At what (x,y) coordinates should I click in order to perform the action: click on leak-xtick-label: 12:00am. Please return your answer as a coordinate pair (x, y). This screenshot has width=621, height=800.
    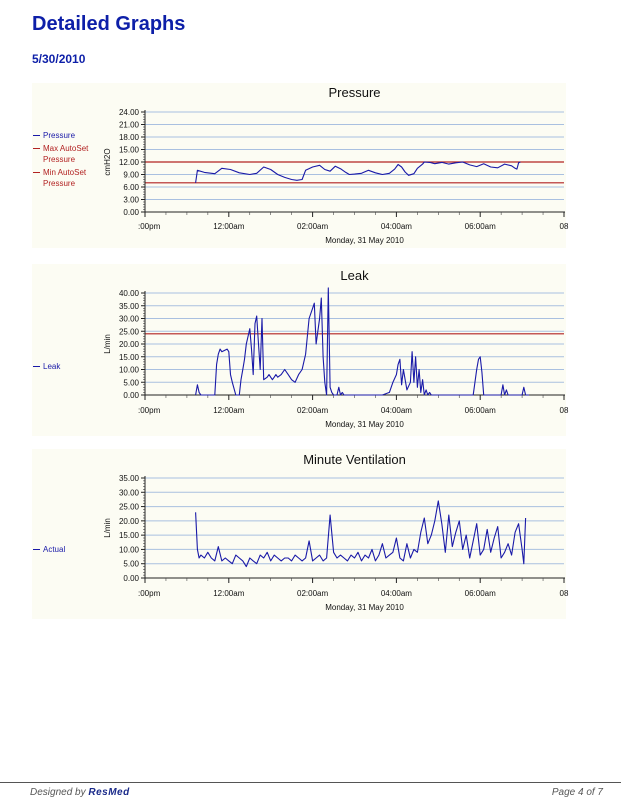
    Looking at the image, I should click on (228, 410).